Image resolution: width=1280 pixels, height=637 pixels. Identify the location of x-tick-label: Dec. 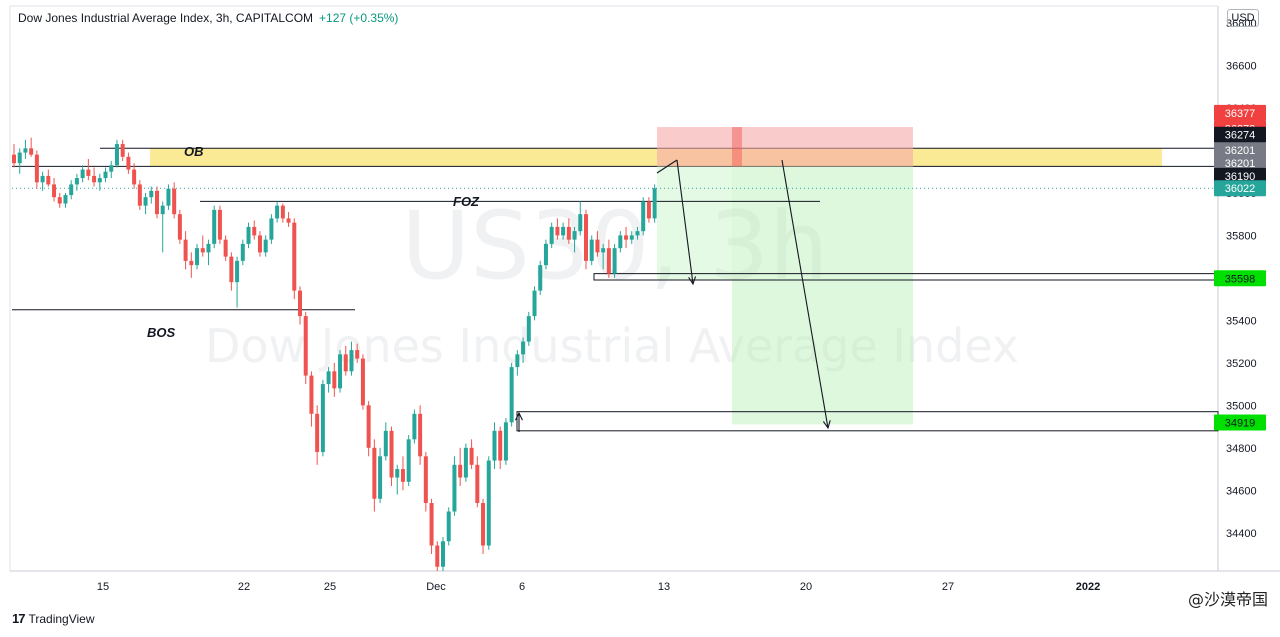
(436, 587).